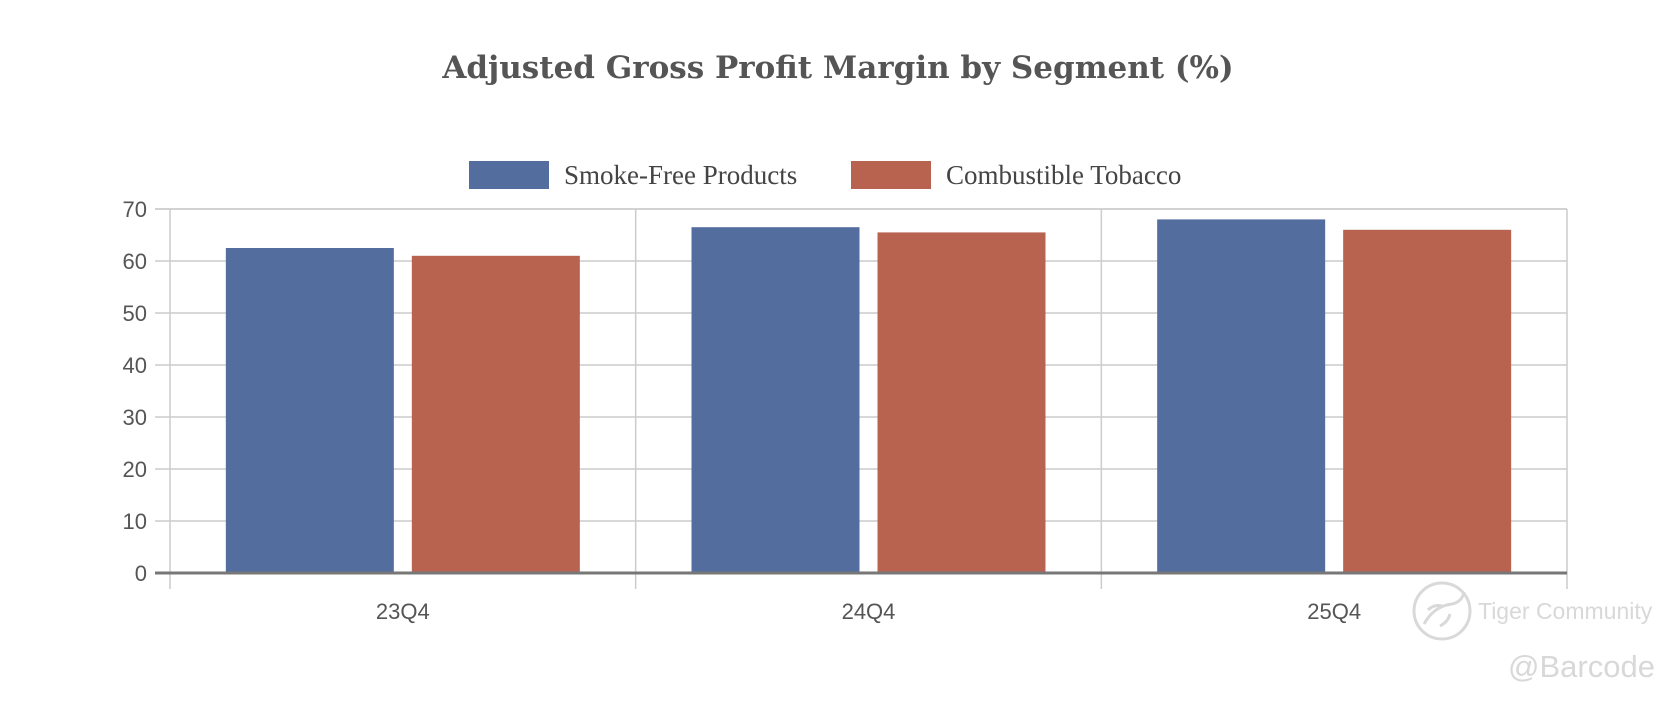 This screenshot has width=1677, height=702. I want to click on legend-label-combustible: Combustible Tobacco, so click(1063, 175).